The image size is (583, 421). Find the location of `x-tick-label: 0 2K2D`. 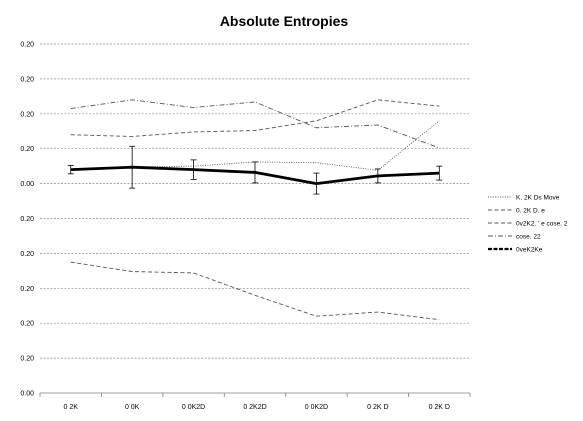

x-tick-label: 0 2K2D is located at coordinates (254, 407).